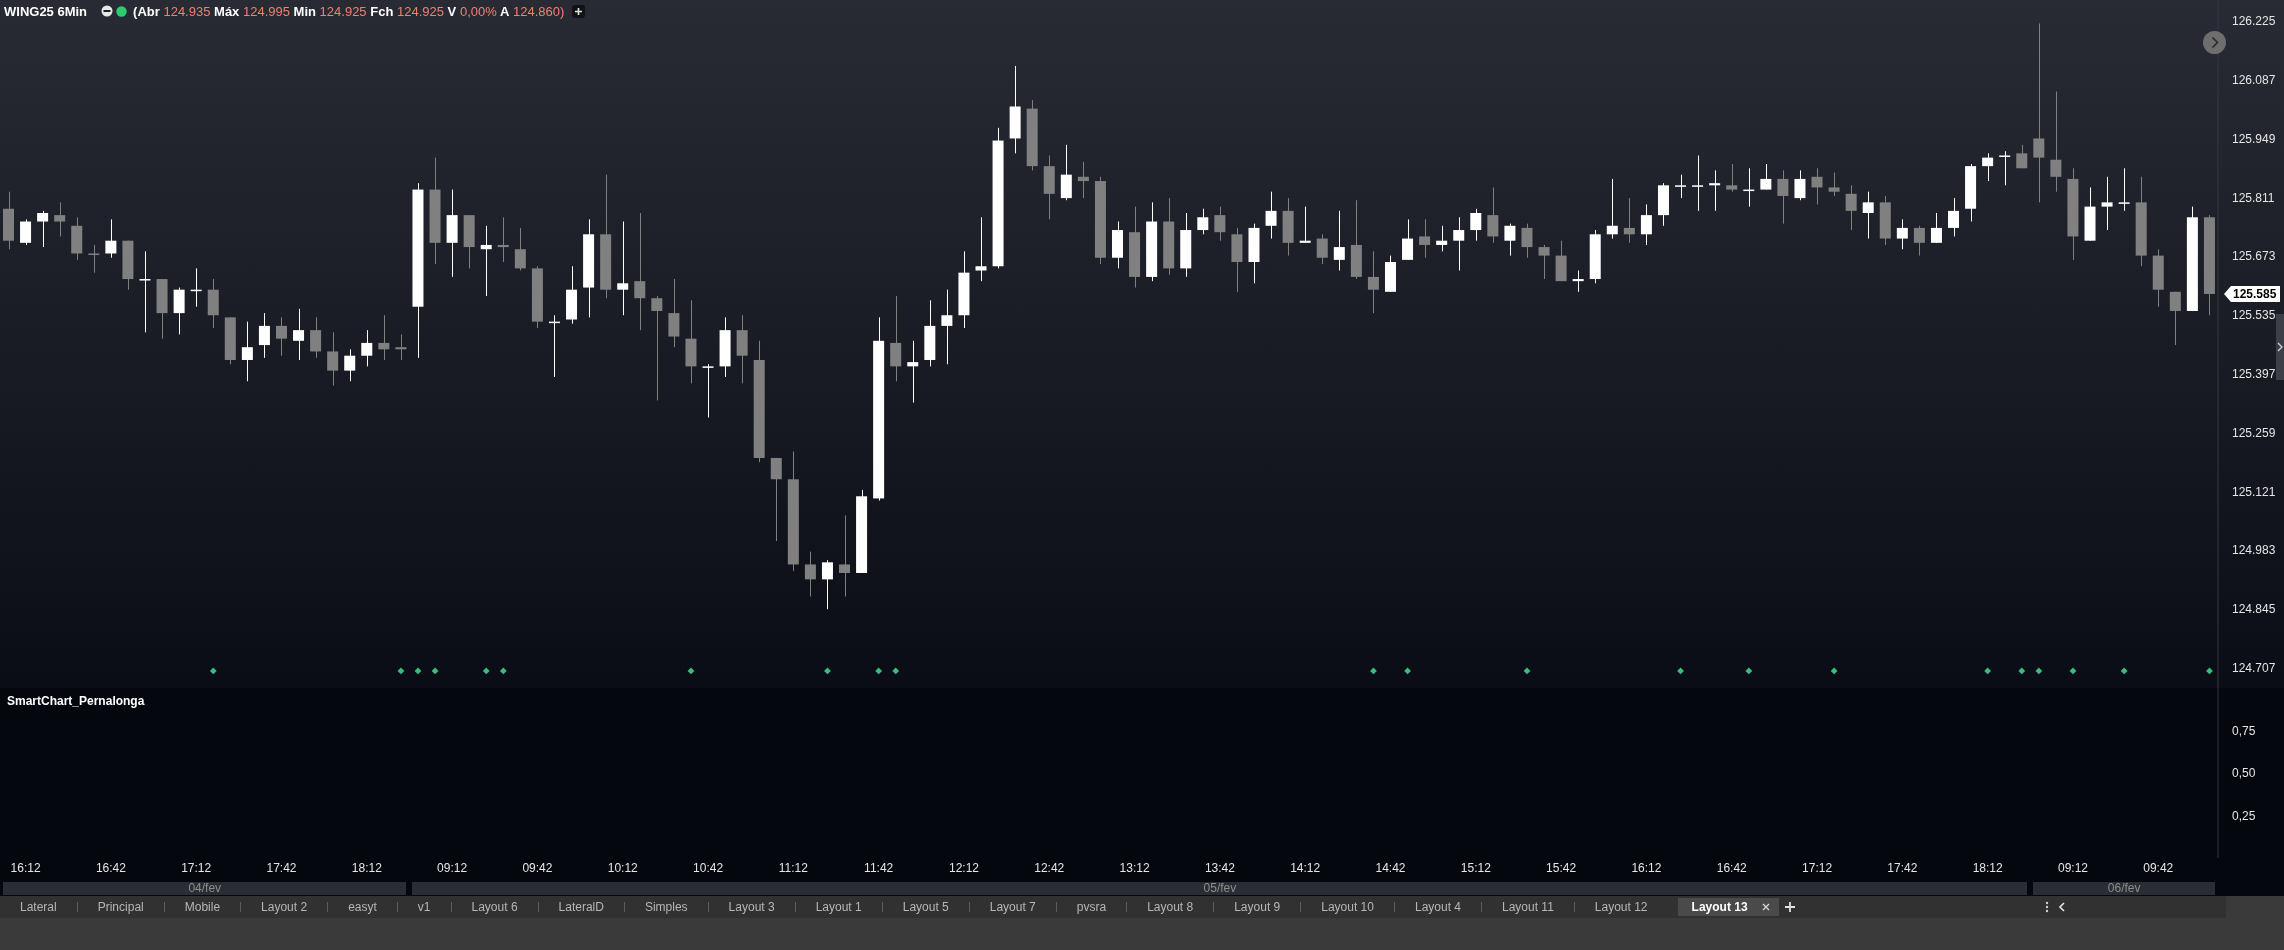  Describe the element at coordinates (1437, 907) in the screenshot. I see `text: Layout 4` at that location.